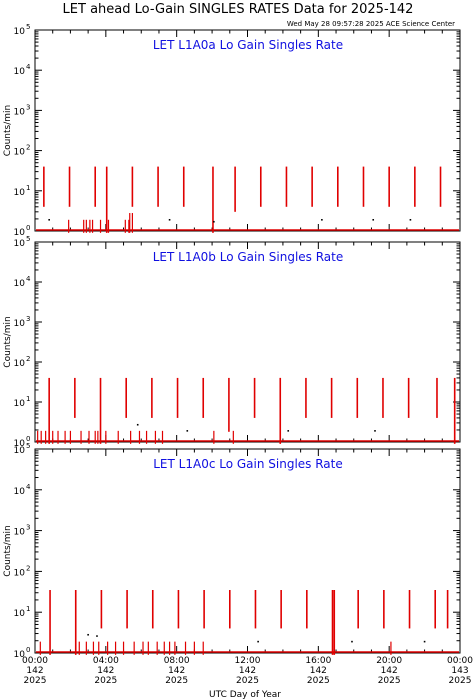  Describe the element at coordinates (177, 661) in the screenshot. I see `x-tick-time: 08:00` at that location.